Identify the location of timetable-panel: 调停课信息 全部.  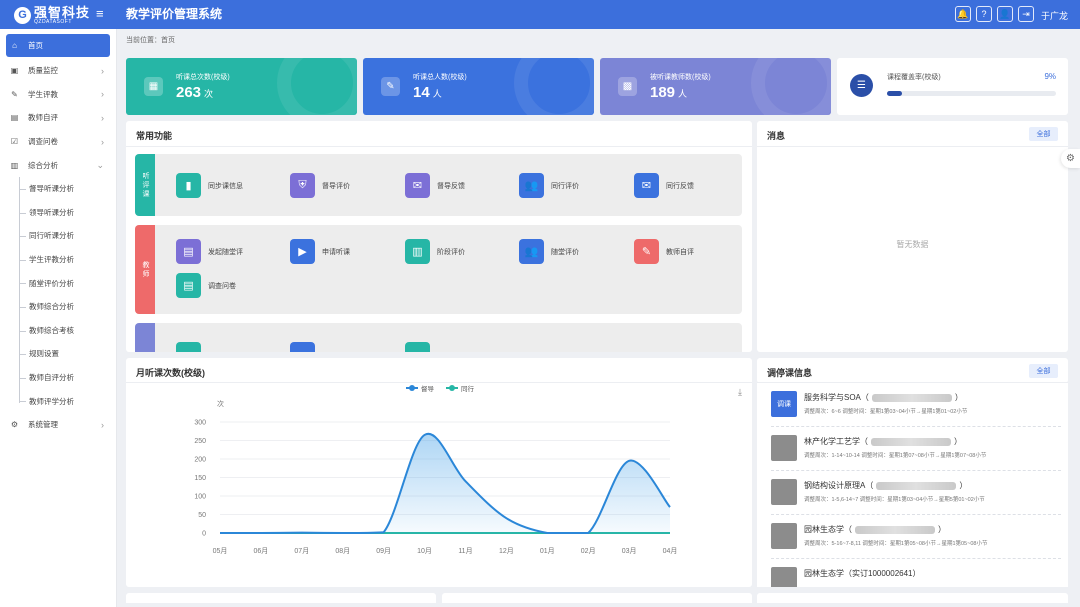
(912, 370).